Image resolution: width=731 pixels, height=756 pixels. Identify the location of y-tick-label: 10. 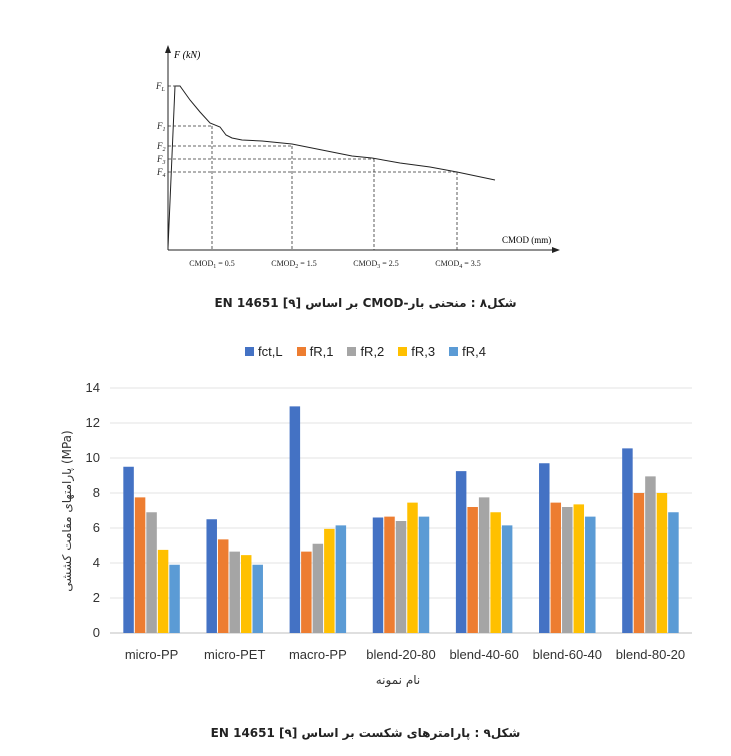
(93, 457).